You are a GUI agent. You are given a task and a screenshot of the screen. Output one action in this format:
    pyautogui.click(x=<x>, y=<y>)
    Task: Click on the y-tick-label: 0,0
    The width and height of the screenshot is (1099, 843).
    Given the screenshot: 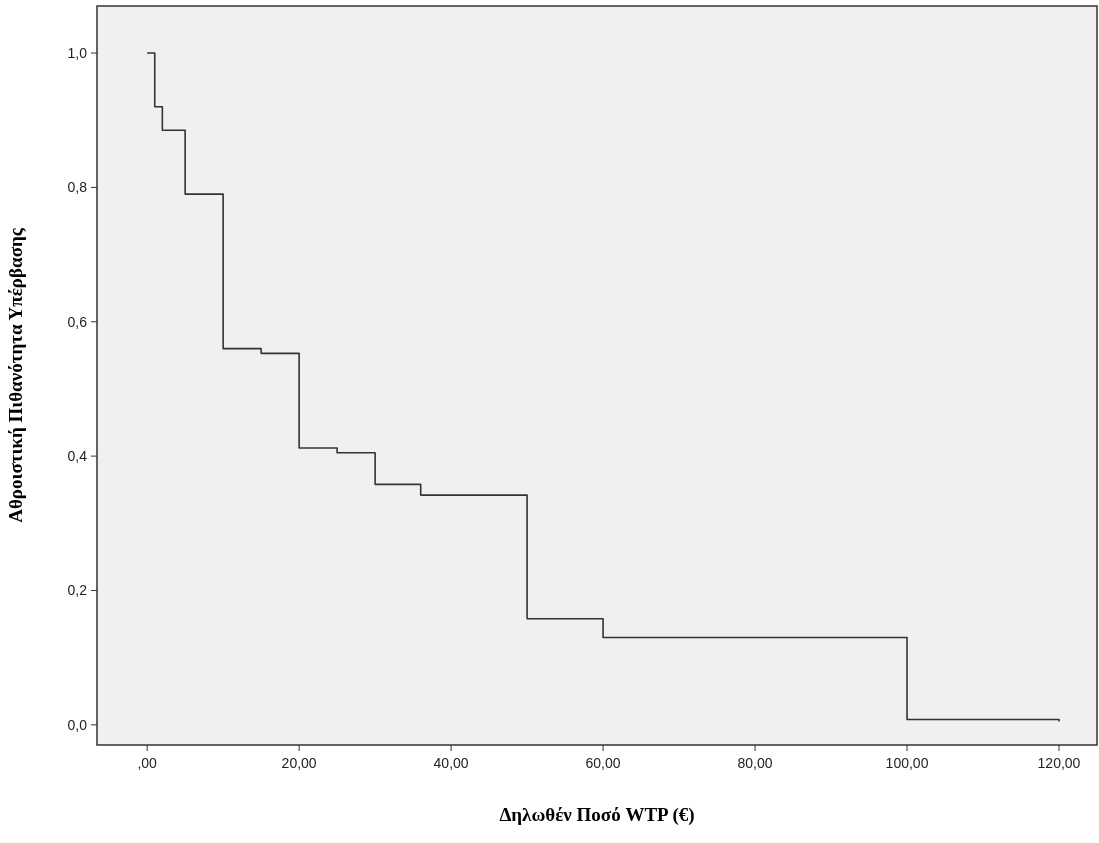 What is the action you would take?
    pyautogui.click(x=77, y=724)
    